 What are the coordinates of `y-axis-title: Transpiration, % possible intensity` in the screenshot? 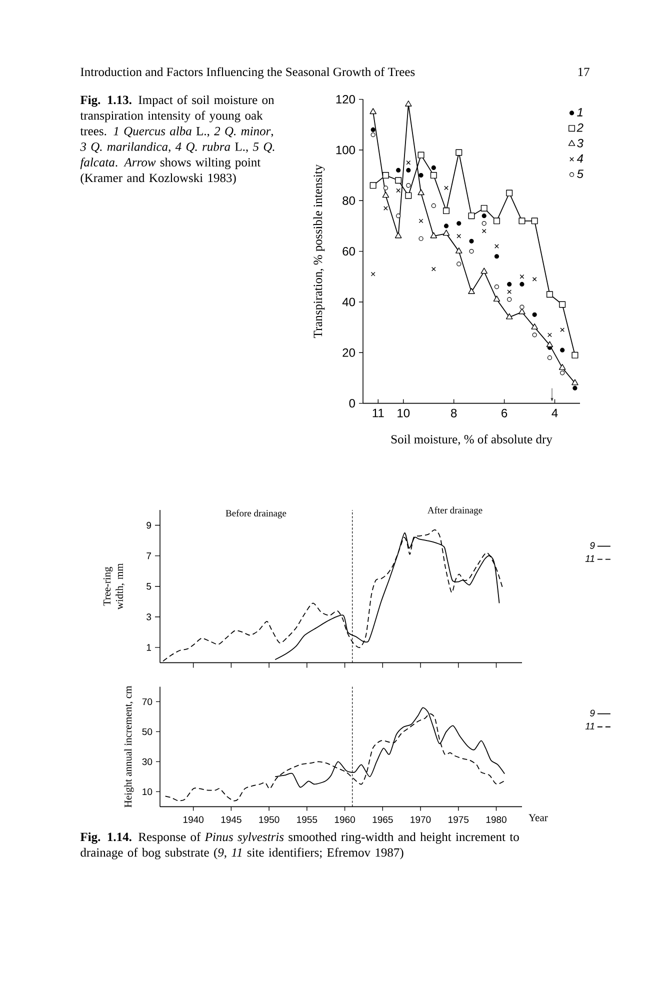 It's located at (319, 251).